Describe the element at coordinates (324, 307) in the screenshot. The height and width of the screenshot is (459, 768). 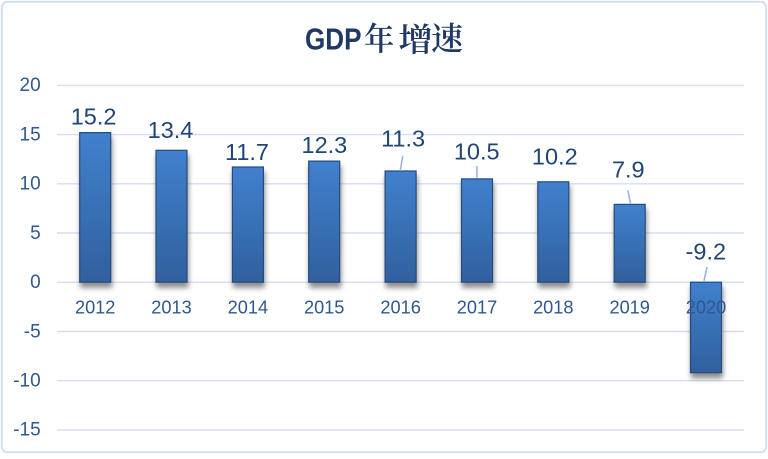
I see `svg-text: 2015` at that location.